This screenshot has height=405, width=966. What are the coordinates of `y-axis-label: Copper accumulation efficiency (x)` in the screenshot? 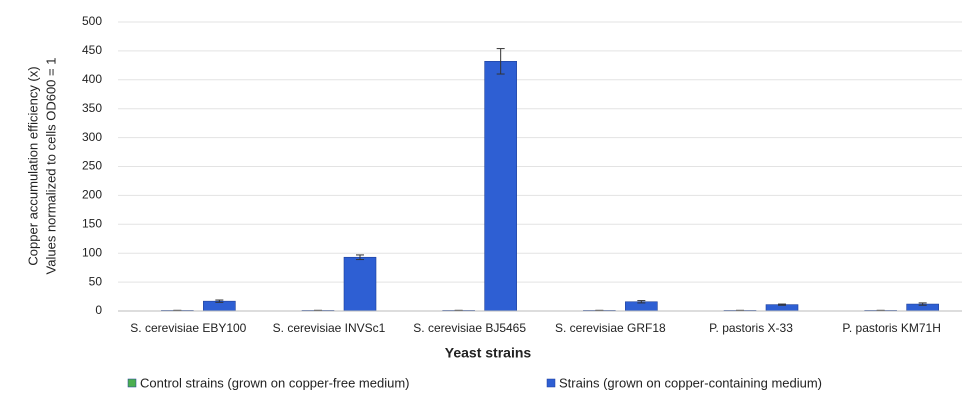 It's located at (32, 165).